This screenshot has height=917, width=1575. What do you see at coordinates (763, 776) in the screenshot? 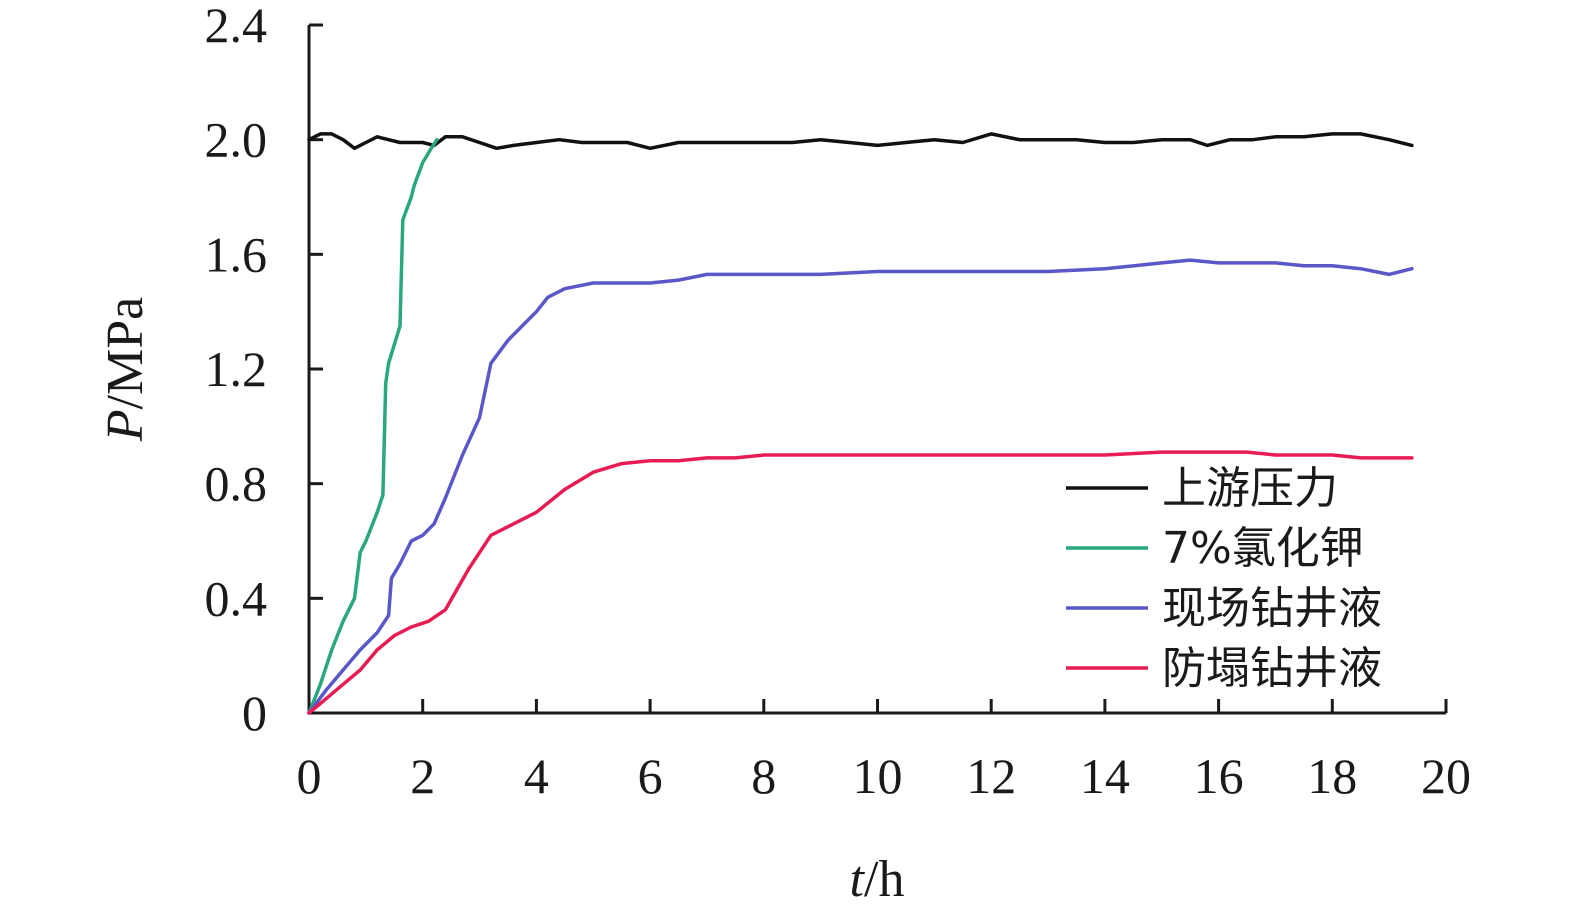
I see `x-tick-label: 8` at bounding box center [763, 776].